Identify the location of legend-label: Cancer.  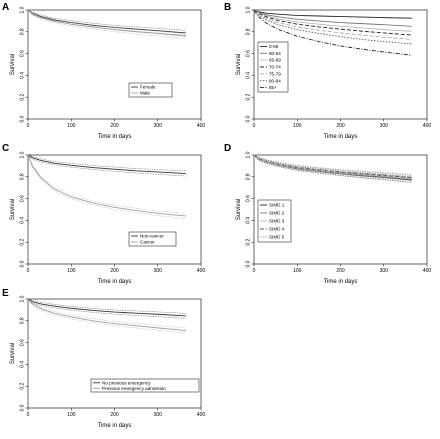
(147, 242).